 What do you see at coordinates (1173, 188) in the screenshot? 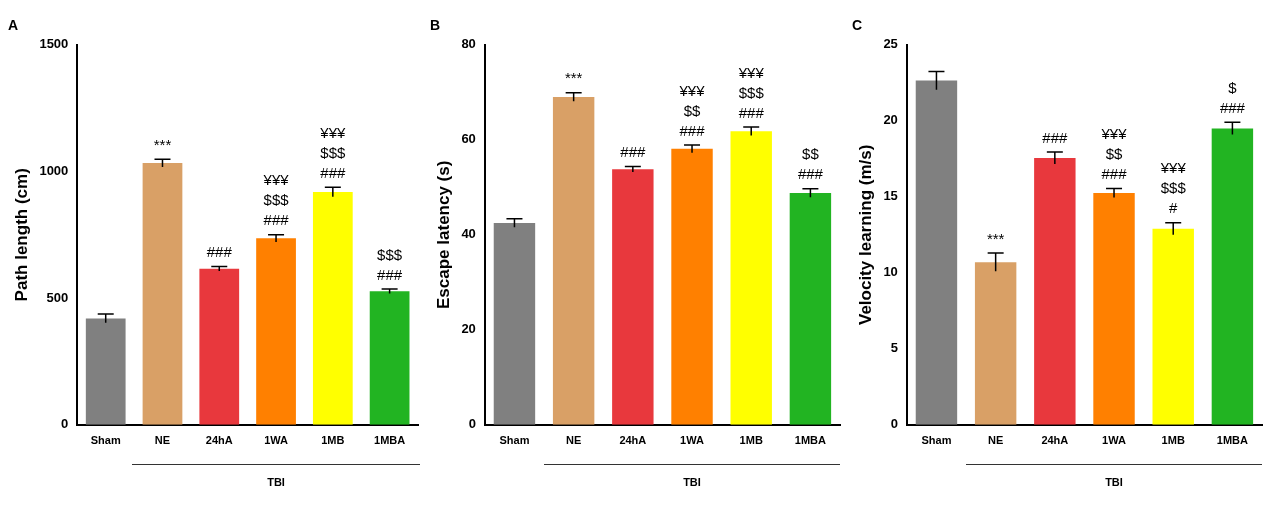
I see `annotation: ¥¥¥ $$$ #` at bounding box center [1173, 188].